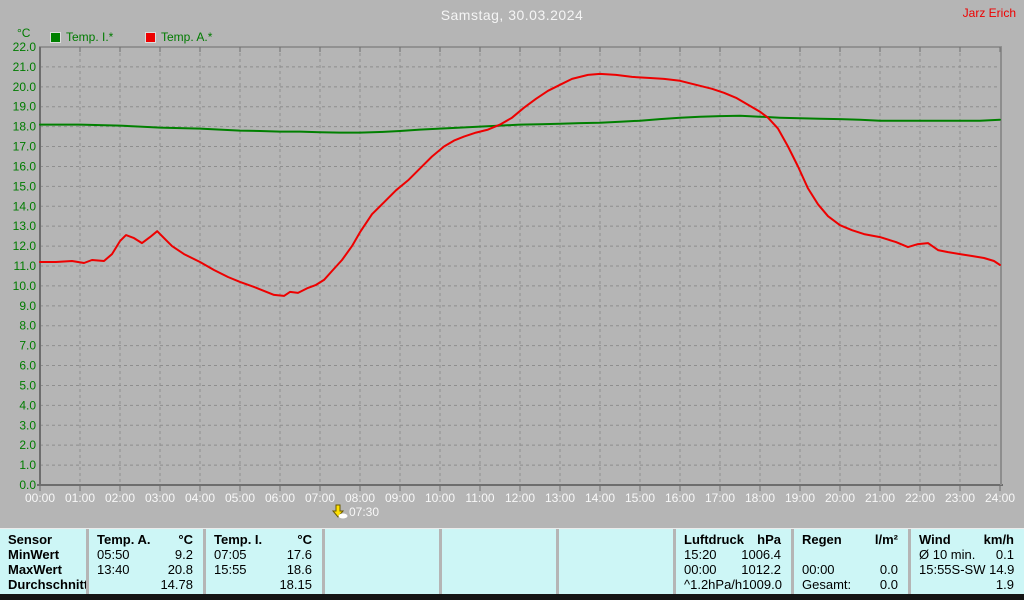 This screenshot has height=600, width=1024. I want to click on stats-cell: 15:20 1006.4, so click(733, 554).